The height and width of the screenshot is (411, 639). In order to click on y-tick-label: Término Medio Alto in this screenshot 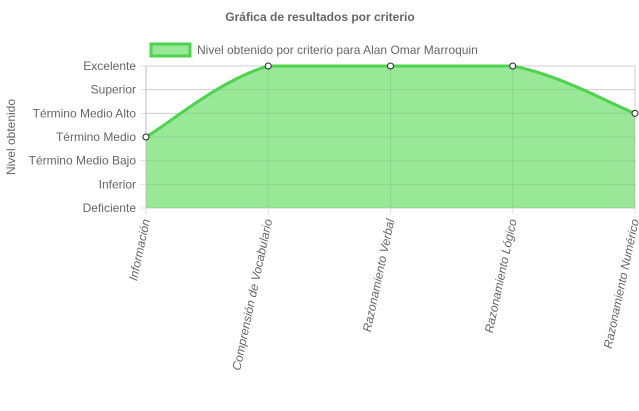, I will do `click(85, 113)`.